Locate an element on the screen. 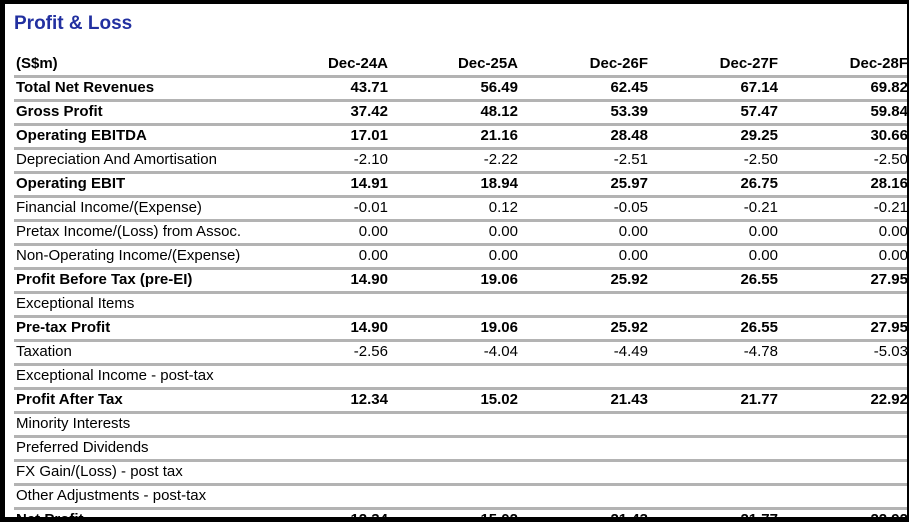 This screenshot has height=522, width=921. row-value: 15.02 is located at coordinates (499, 516).